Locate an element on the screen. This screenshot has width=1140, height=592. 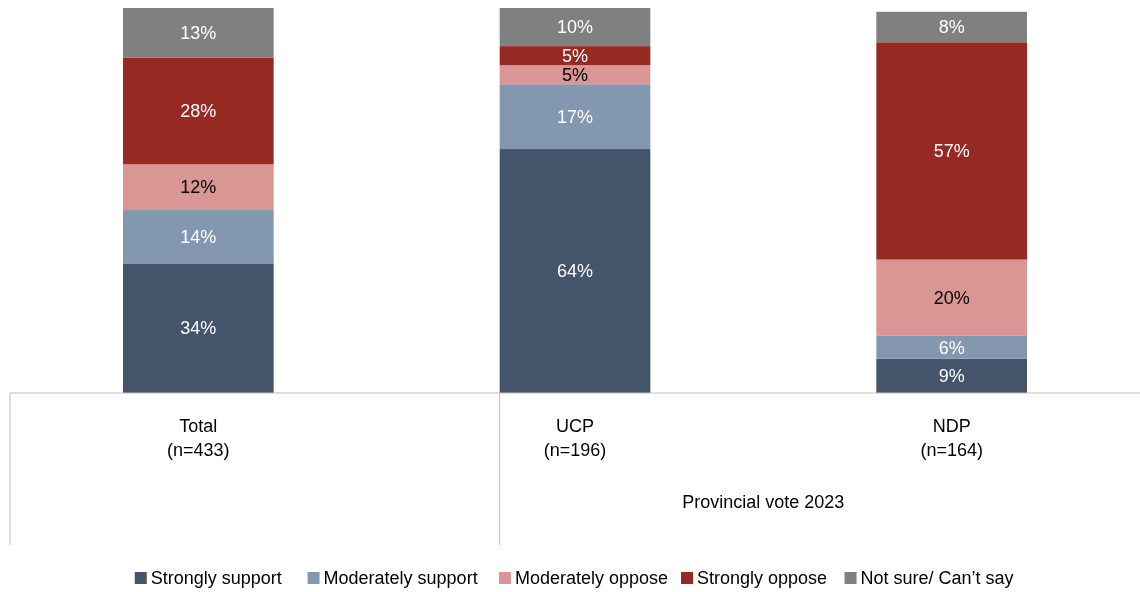
data-label: 8% is located at coordinates (951, 27).